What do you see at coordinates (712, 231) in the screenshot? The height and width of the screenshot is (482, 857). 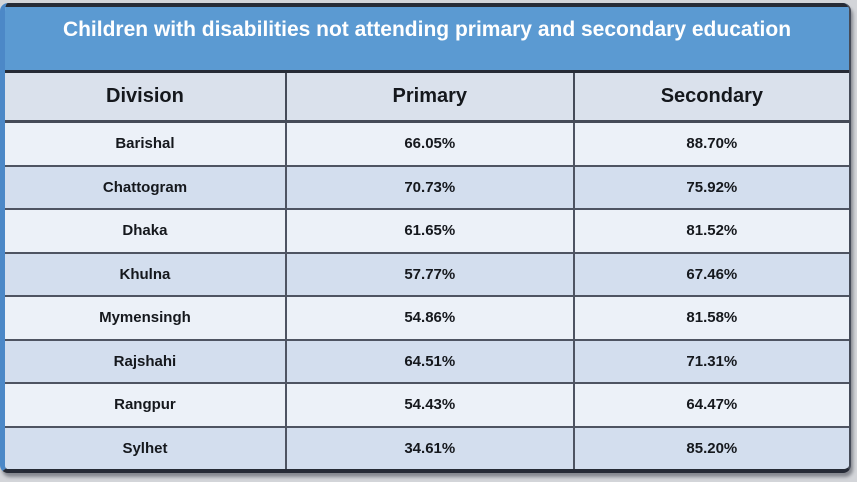 I see `secondary-cell: 81.52%` at bounding box center [712, 231].